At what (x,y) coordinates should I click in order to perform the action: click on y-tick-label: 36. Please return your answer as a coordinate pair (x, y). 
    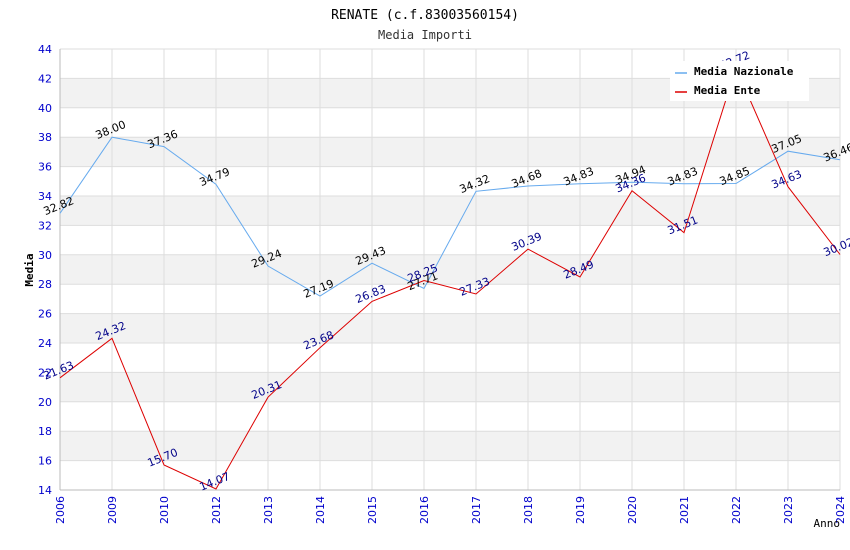
    Looking at the image, I should click on (45, 167).